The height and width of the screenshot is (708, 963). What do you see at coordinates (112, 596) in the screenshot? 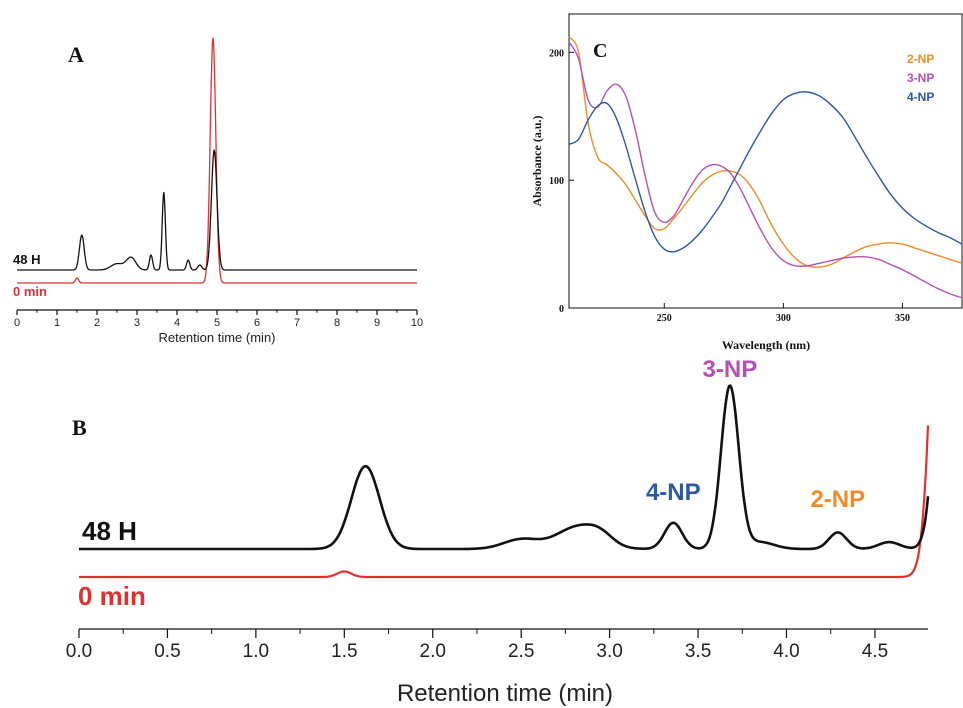
I see `panel-b-series-label-0min: 0 min` at bounding box center [112, 596].